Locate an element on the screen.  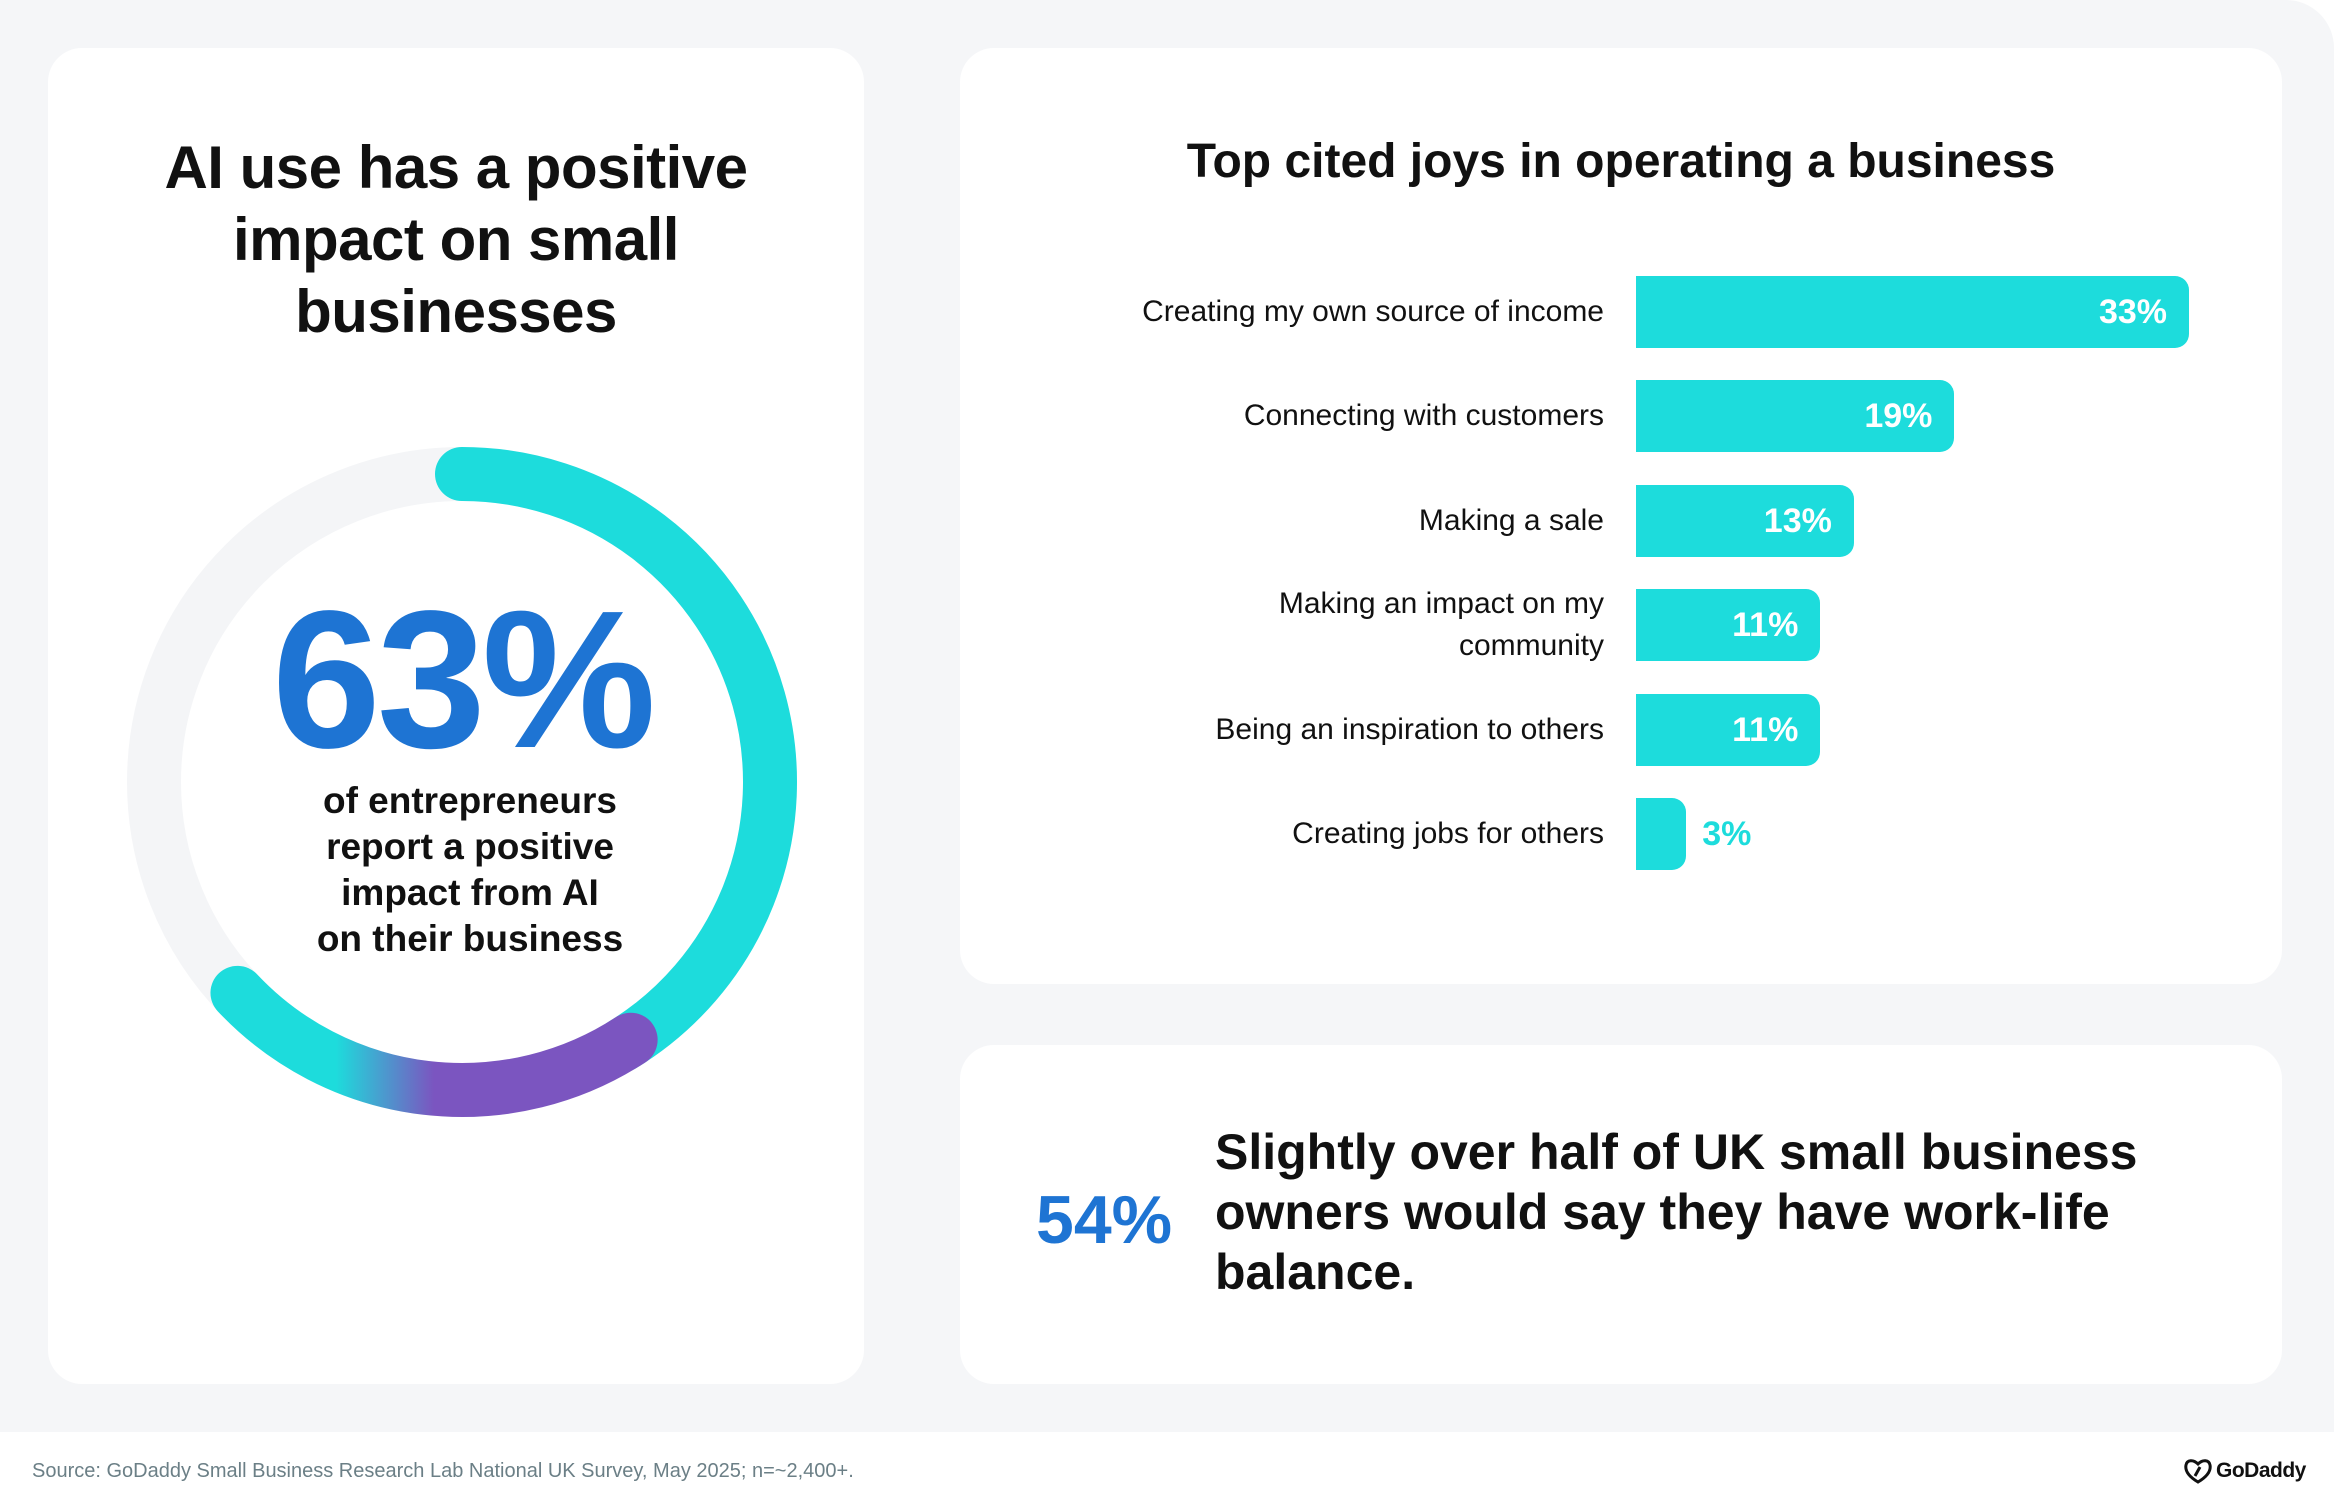
stat-description-line: balance. is located at coordinates (1315, 1272).